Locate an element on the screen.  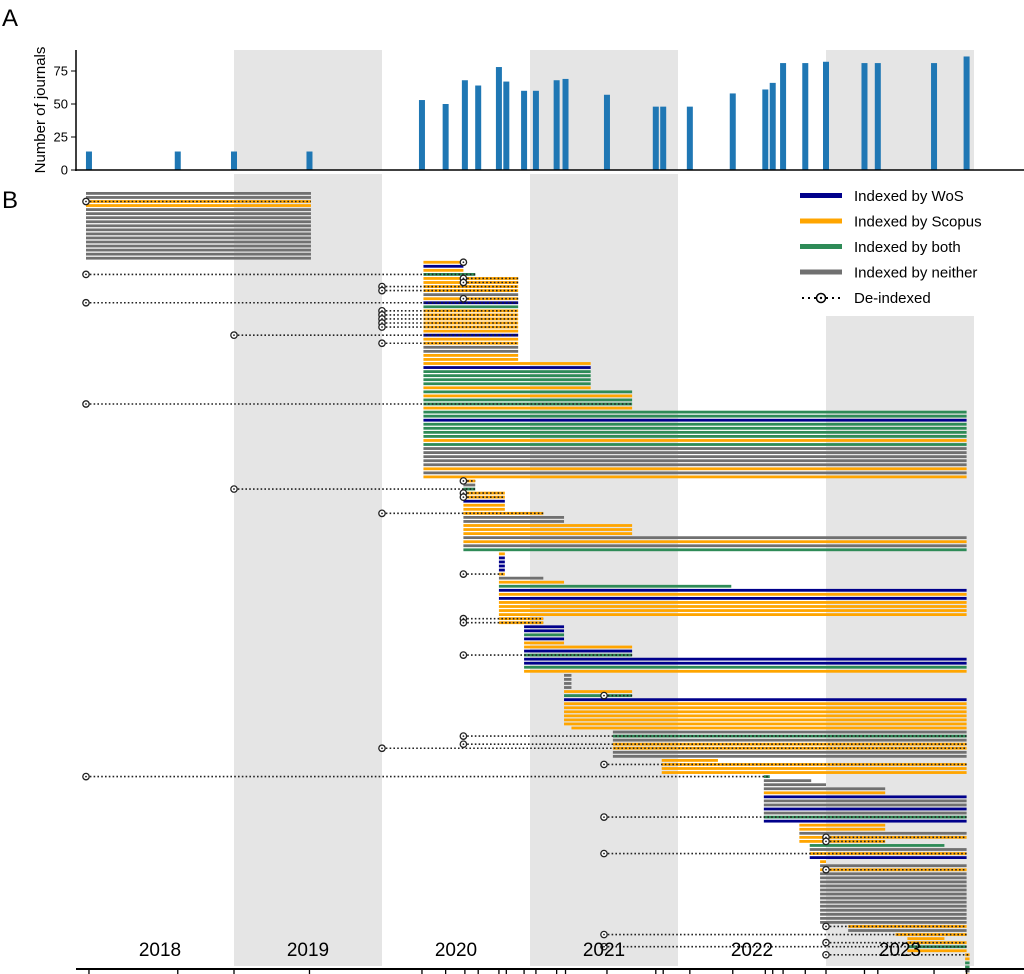
year-label-2021: 2021 is located at coordinates (604, 950).